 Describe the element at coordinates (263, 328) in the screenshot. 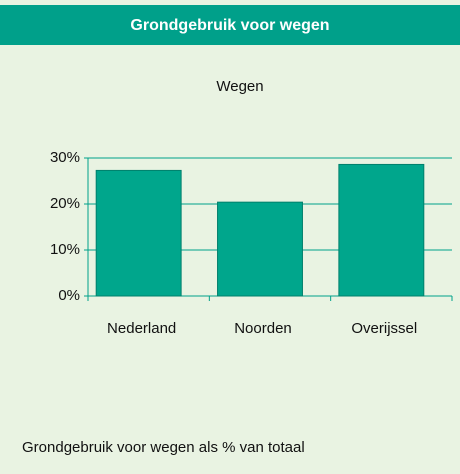

I see `x-tick-label: Noorden` at that location.